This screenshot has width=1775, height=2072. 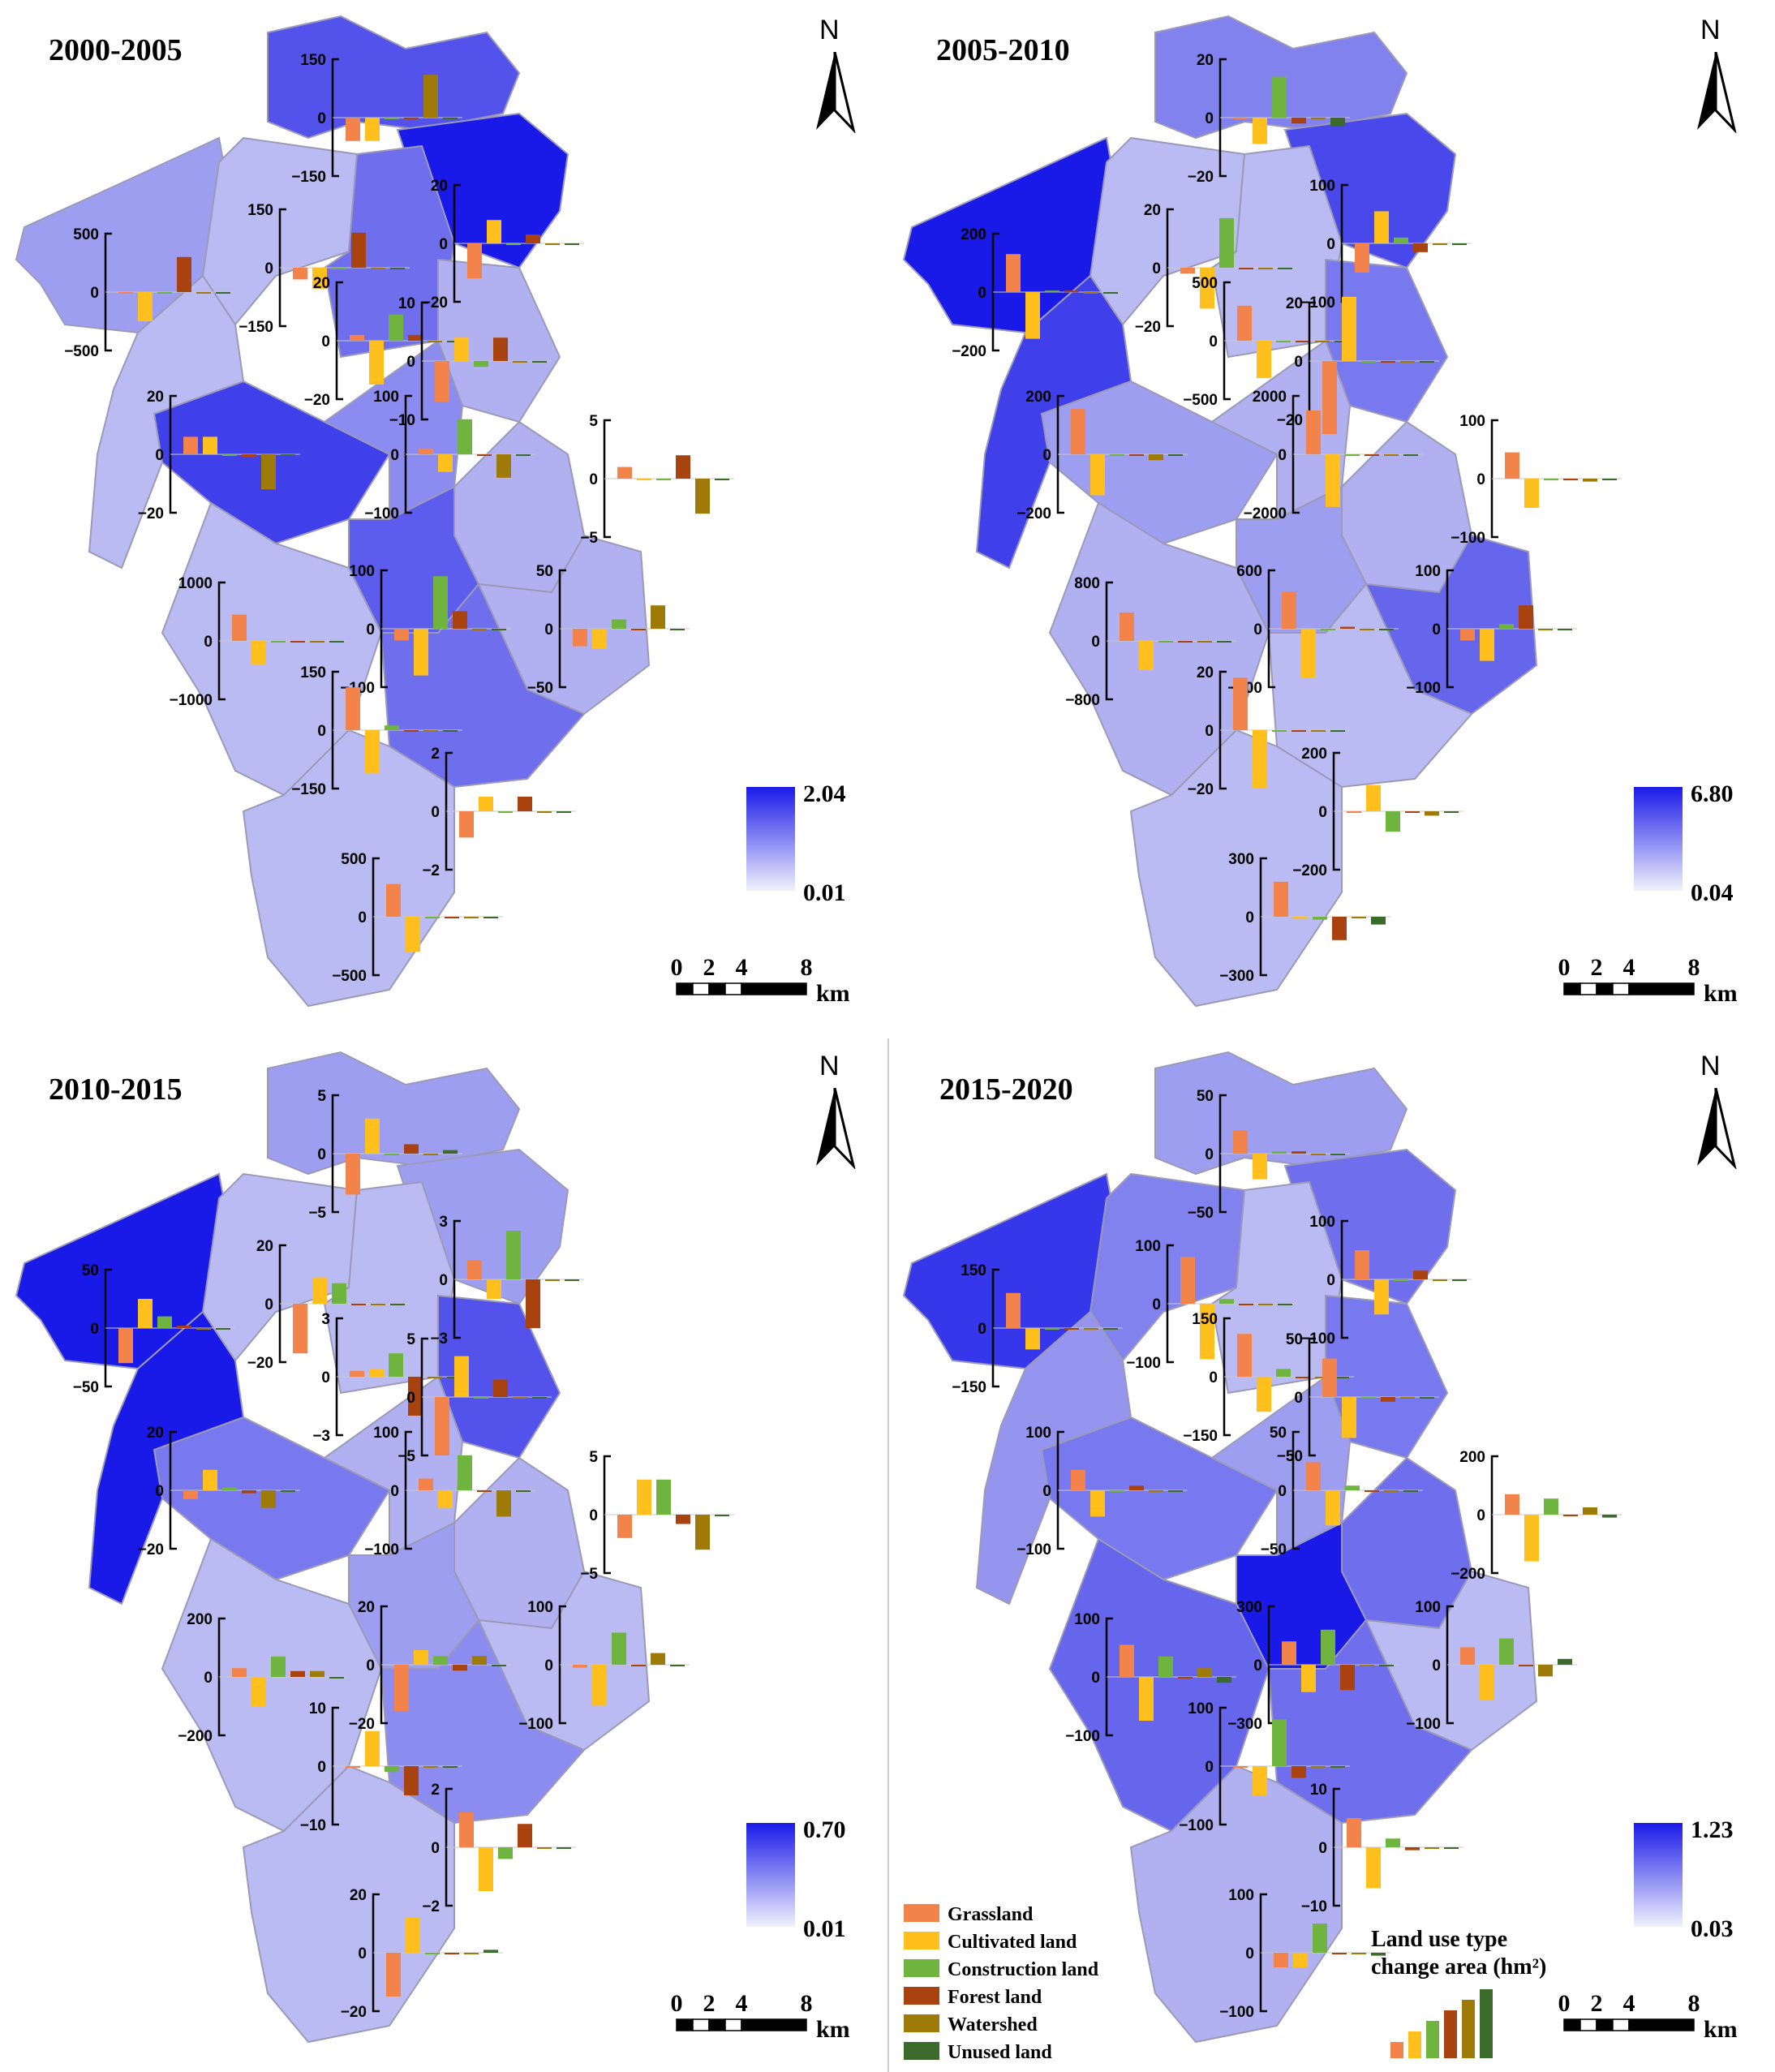 What do you see at coordinates (991, 1914) in the screenshot?
I see `legend-label: Grassland` at bounding box center [991, 1914].